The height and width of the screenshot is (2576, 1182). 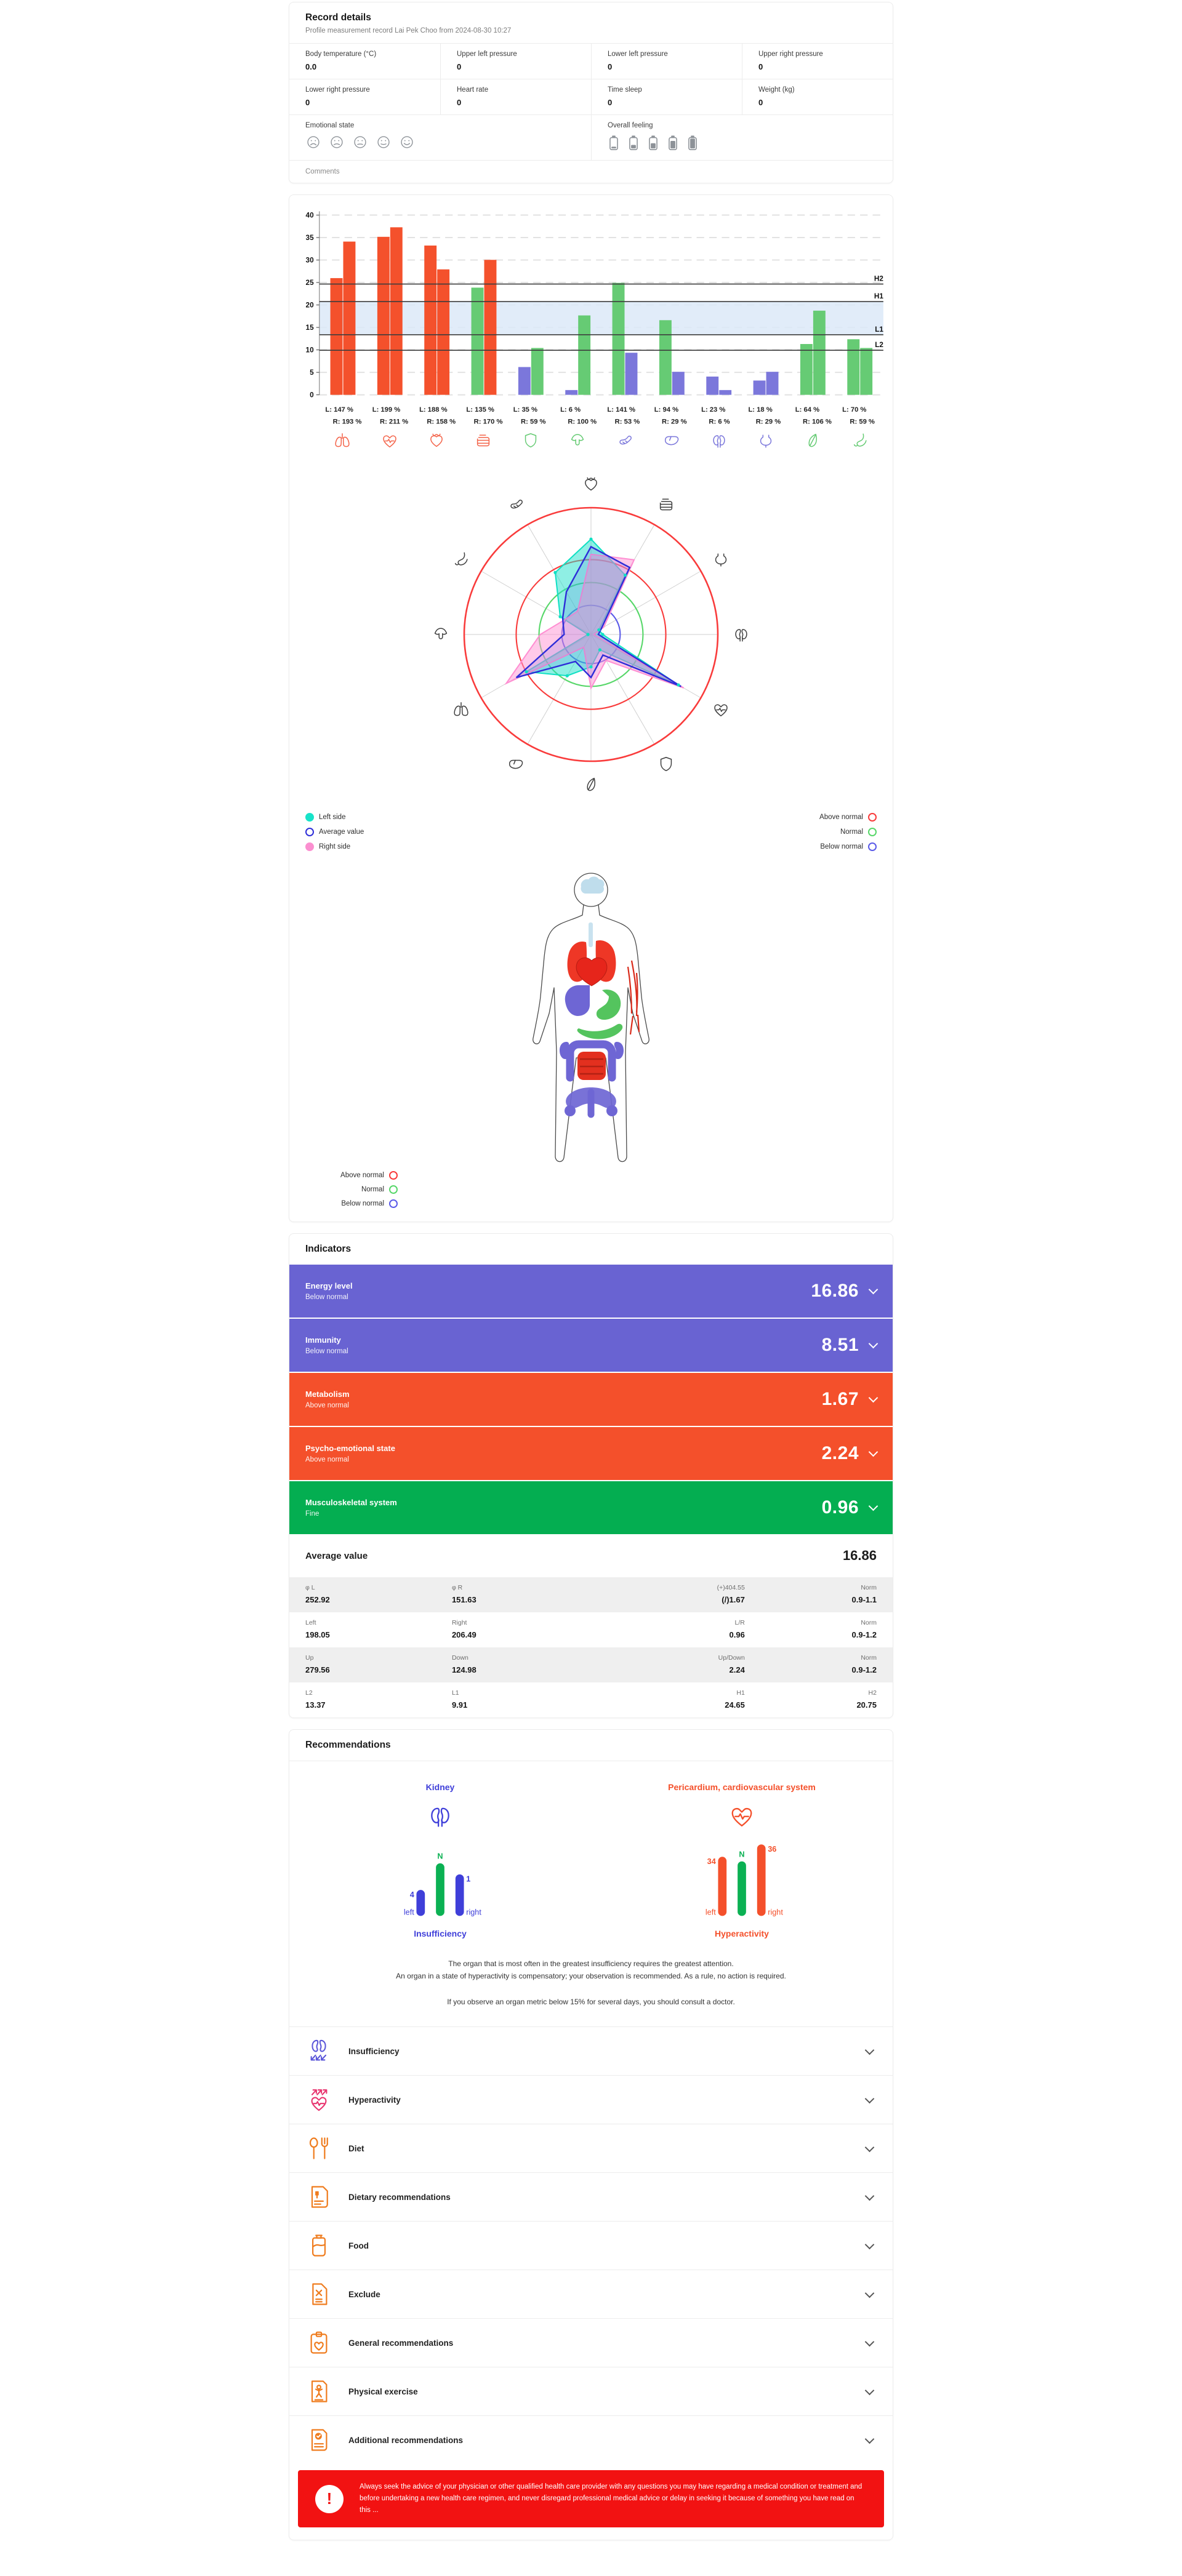 I want to click on exclude-icon, so click(x=318, y=2294).